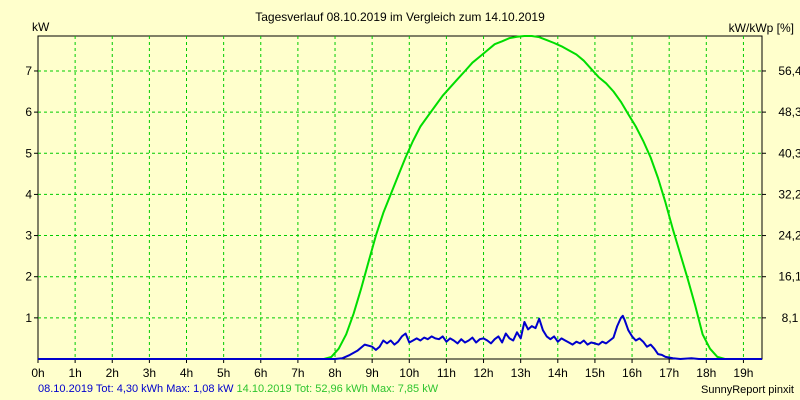 This screenshot has height=400, width=800. Describe the element at coordinates (789, 153) in the screenshot. I see `y-tick-label-right-4: 40,3` at that location.